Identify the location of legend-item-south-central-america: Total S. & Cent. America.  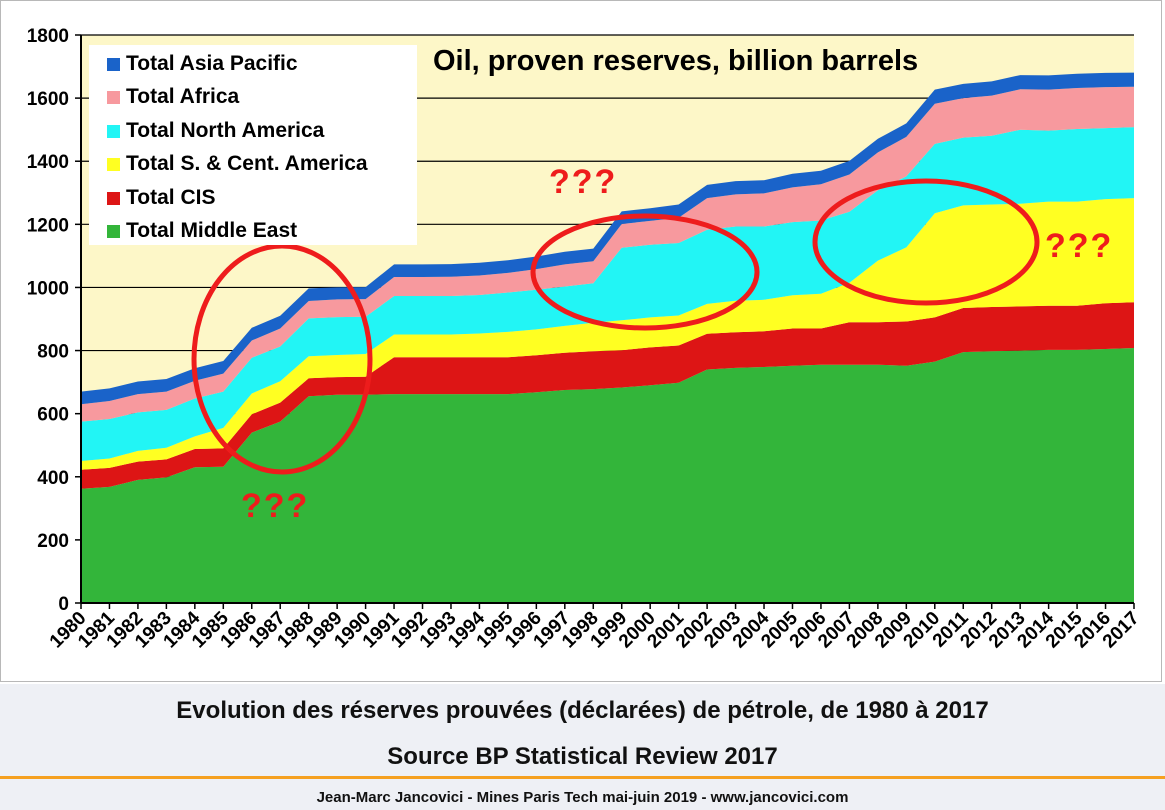
(237, 164).